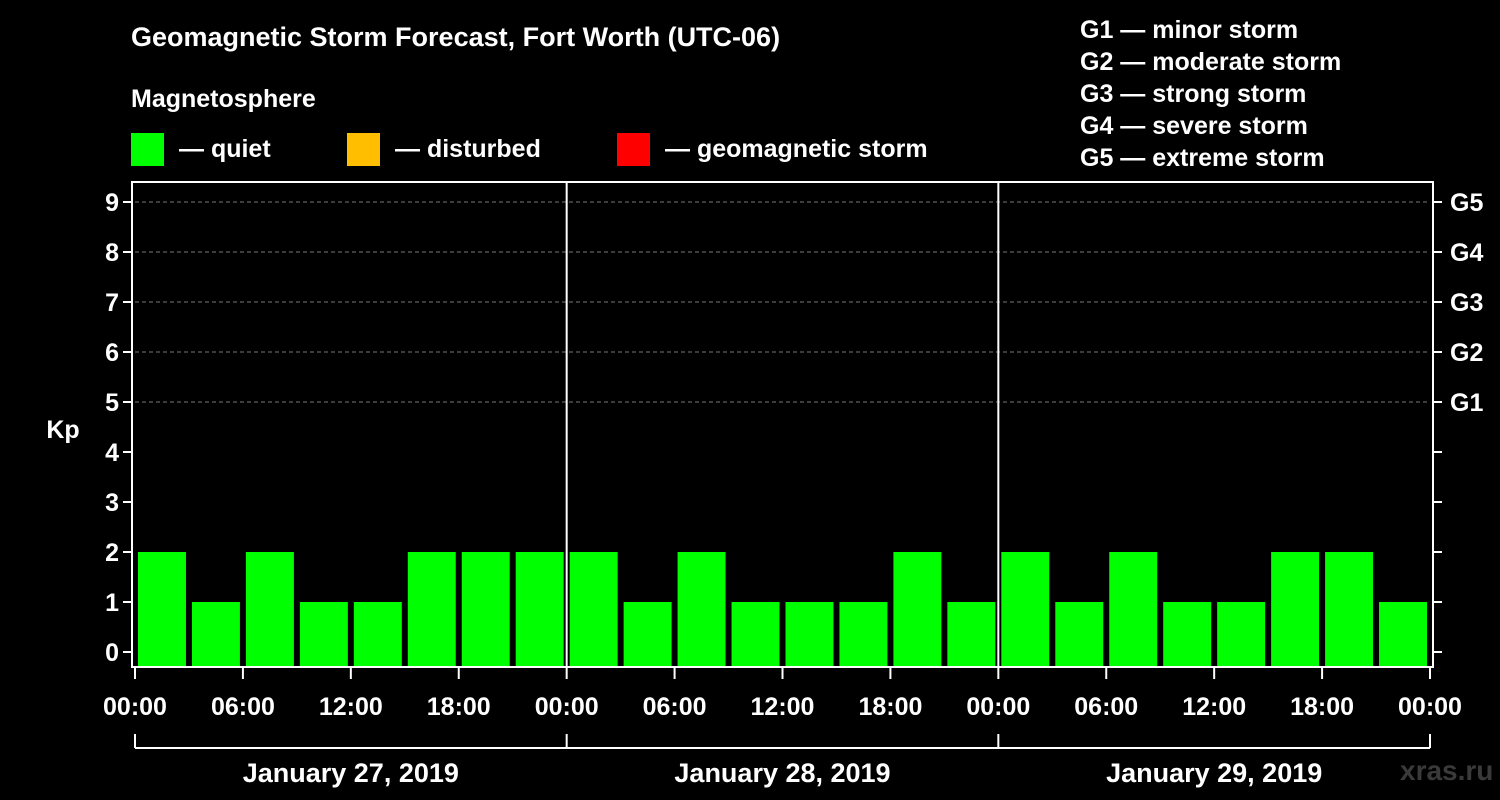  I want to click on g-level-label: G4, so click(1466, 253).